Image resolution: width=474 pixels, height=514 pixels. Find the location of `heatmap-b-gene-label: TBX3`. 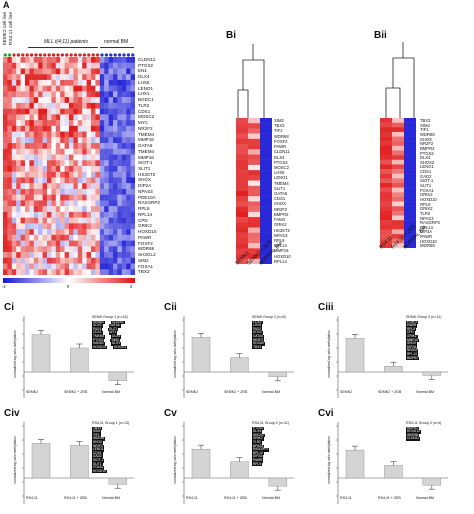

heatmap-b-gene-label: TBX3 is located at coordinates (425, 120).